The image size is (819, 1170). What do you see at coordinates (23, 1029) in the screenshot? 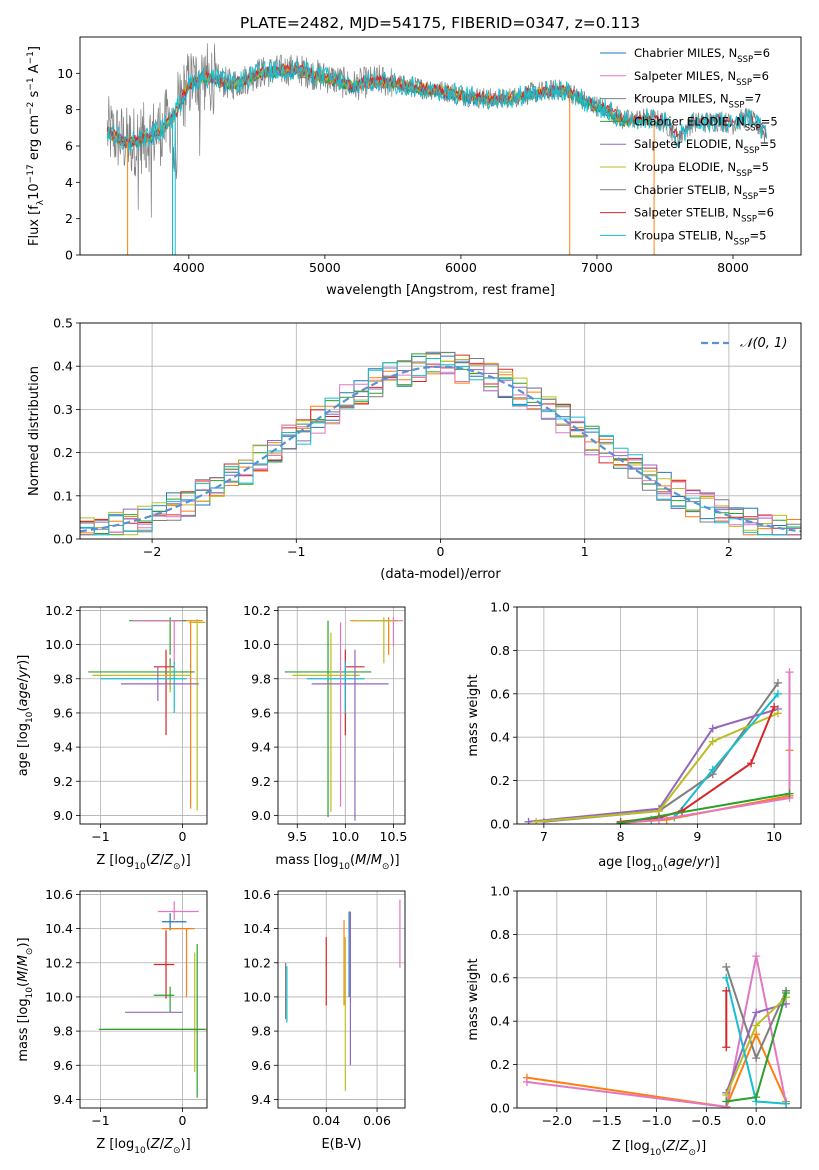
I see `label-part: mass [log` at bounding box center [23, 1029].